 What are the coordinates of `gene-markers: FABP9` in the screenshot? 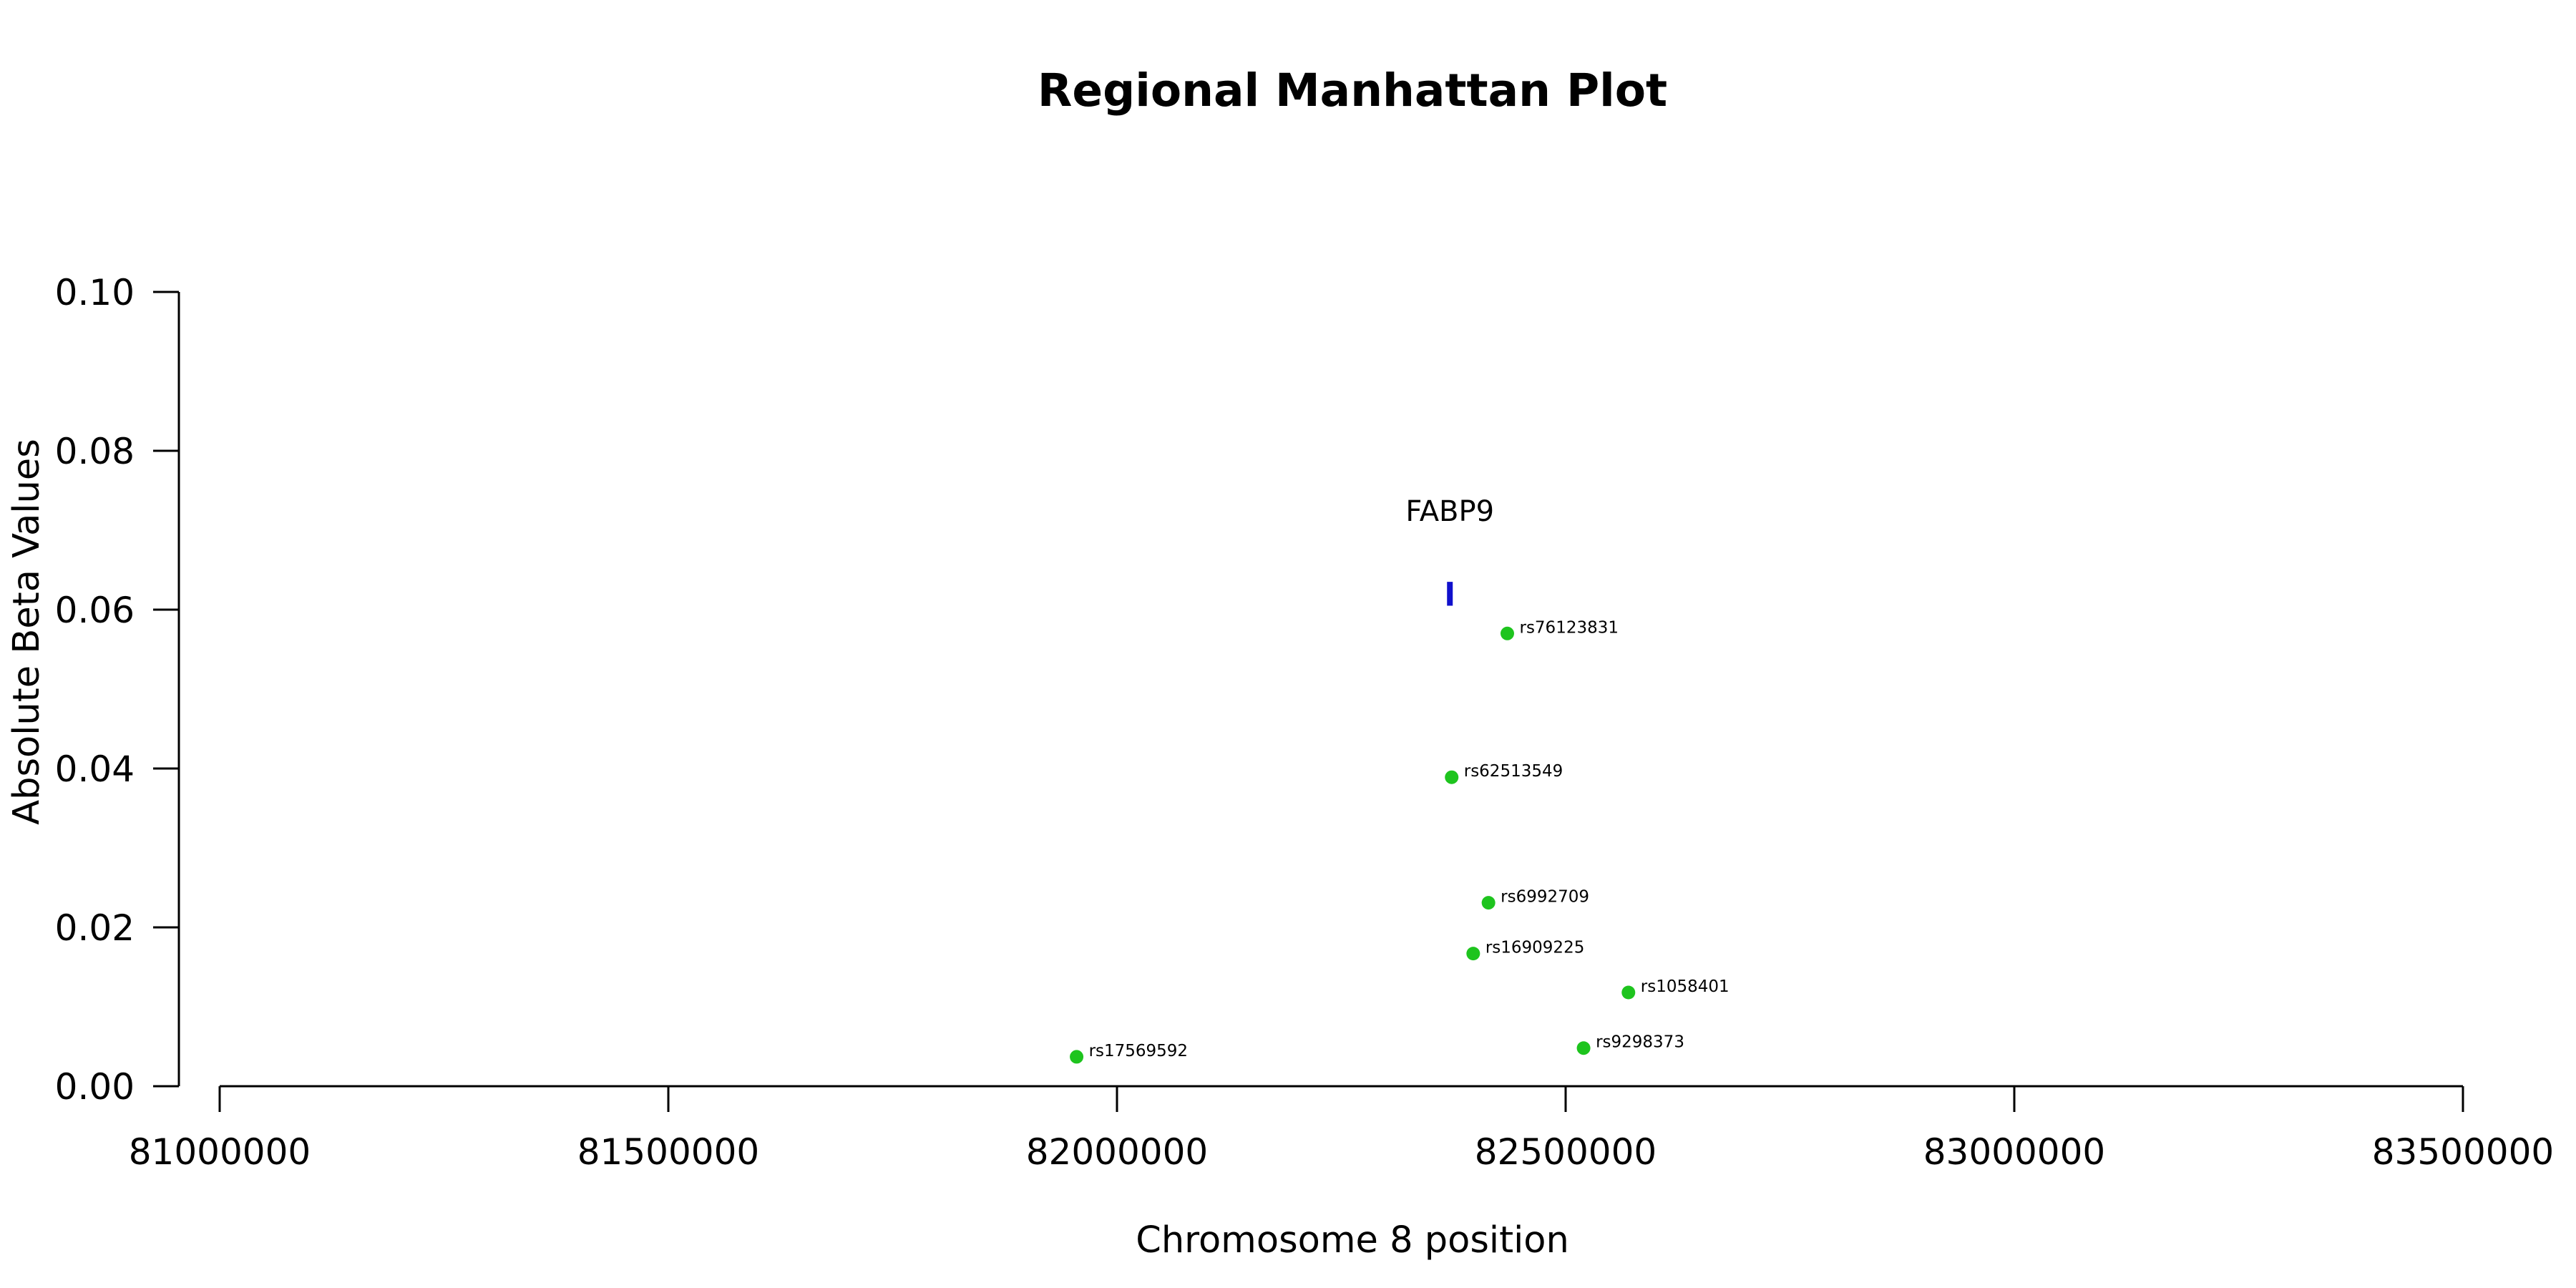 It's located at (1449, 550).